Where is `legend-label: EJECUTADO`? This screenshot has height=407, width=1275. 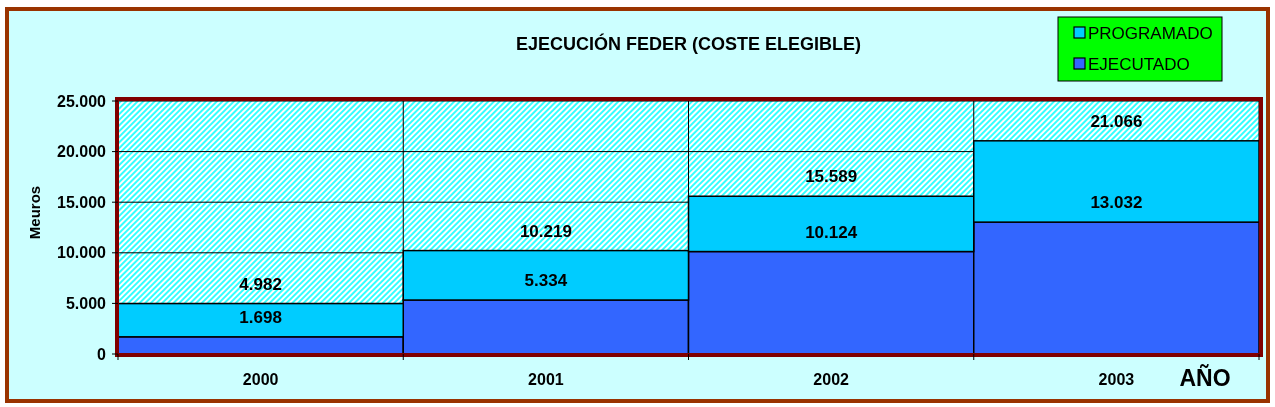
legend-label: EJECUTADO is located at coordinates (1139, 64).